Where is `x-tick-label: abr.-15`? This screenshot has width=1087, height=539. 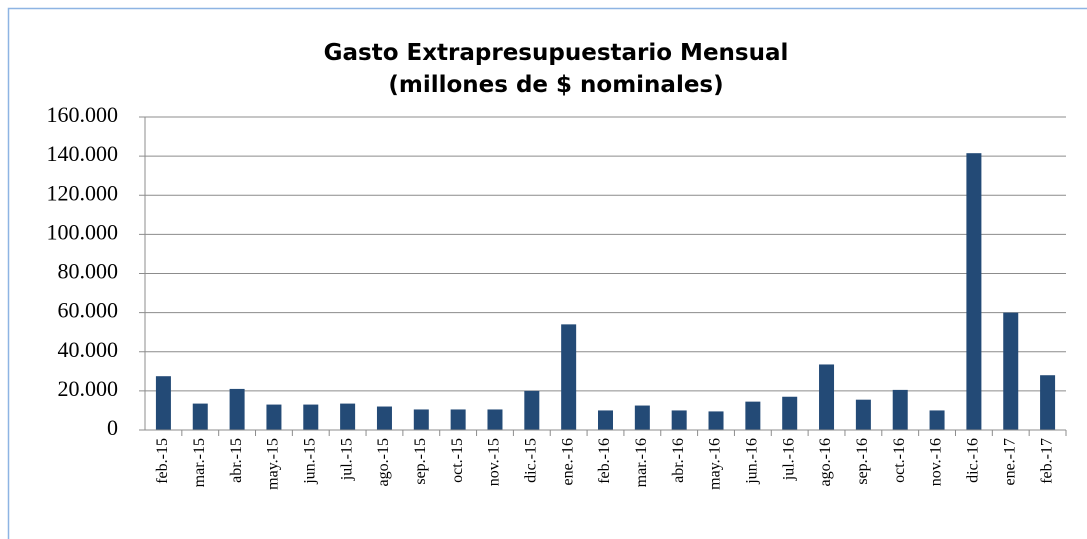
x-tick-label: abr.-15 is located at coordinates (236, 460).